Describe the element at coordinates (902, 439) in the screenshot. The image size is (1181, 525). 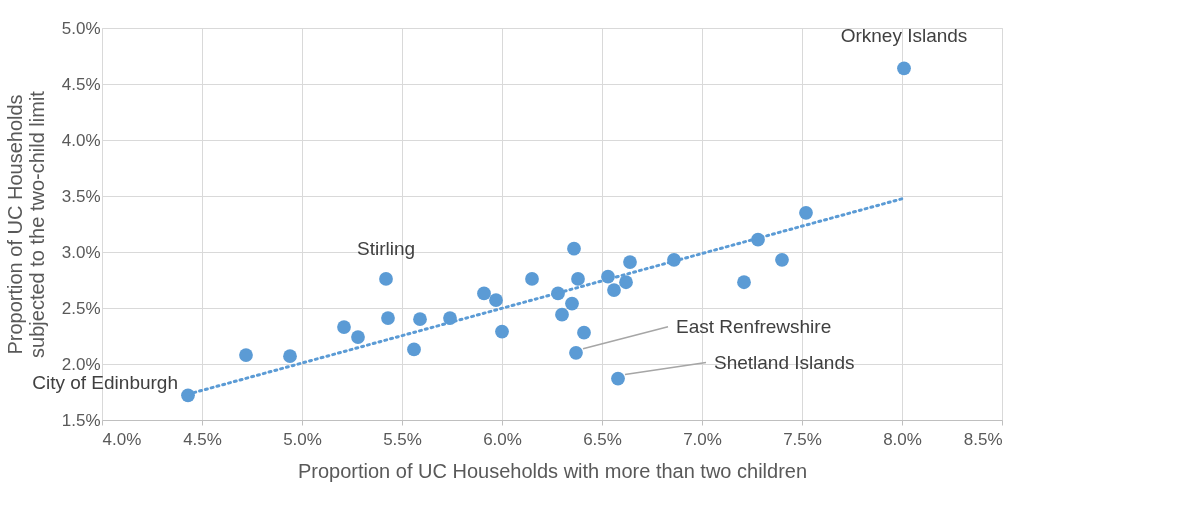
I see `x-tick-label: 8.0%` at that location.